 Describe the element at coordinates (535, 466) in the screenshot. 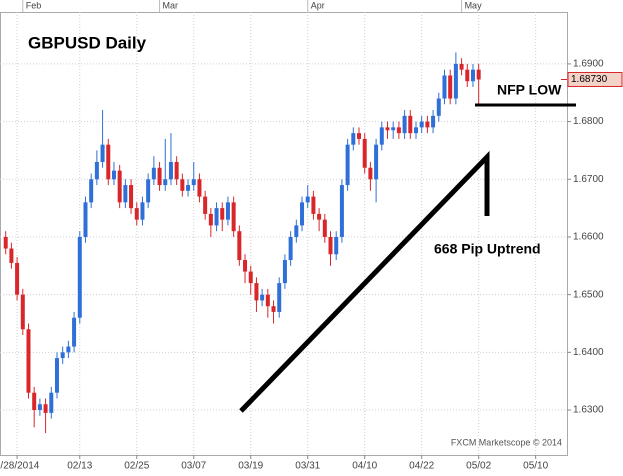

I see `x-tick-label: 05/10` at that location.